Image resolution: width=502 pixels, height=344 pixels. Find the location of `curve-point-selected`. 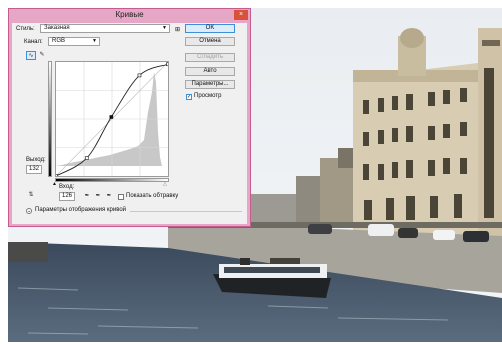

curve-point-selected is located at coordinates (111, 117).